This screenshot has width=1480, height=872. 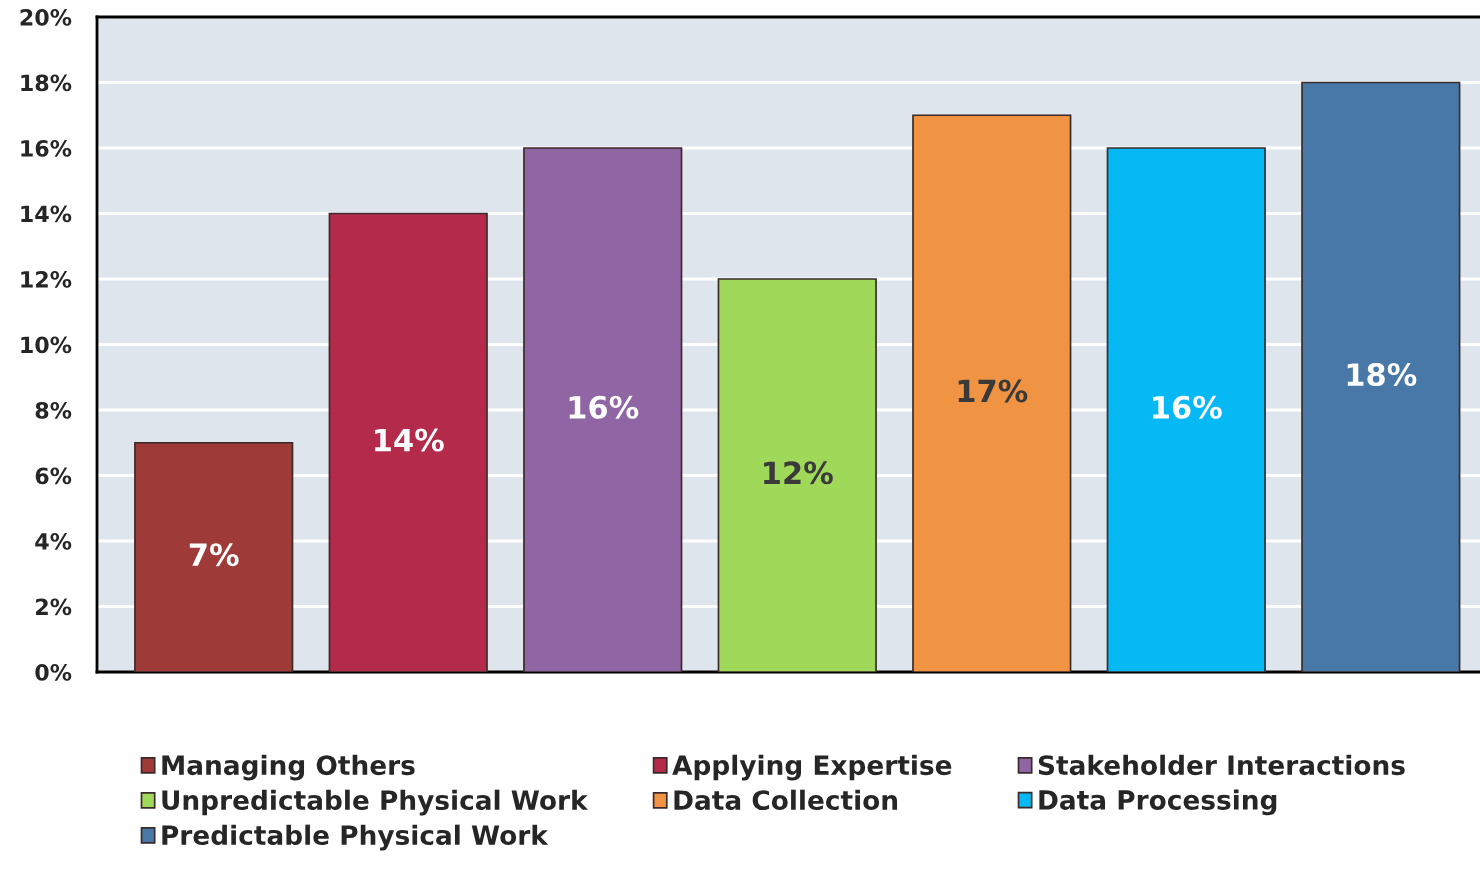 What do you see at coordinates (46, 17) in the screenshot?
I see `y-tick-label: 20%` at bounding box center [46, 17].